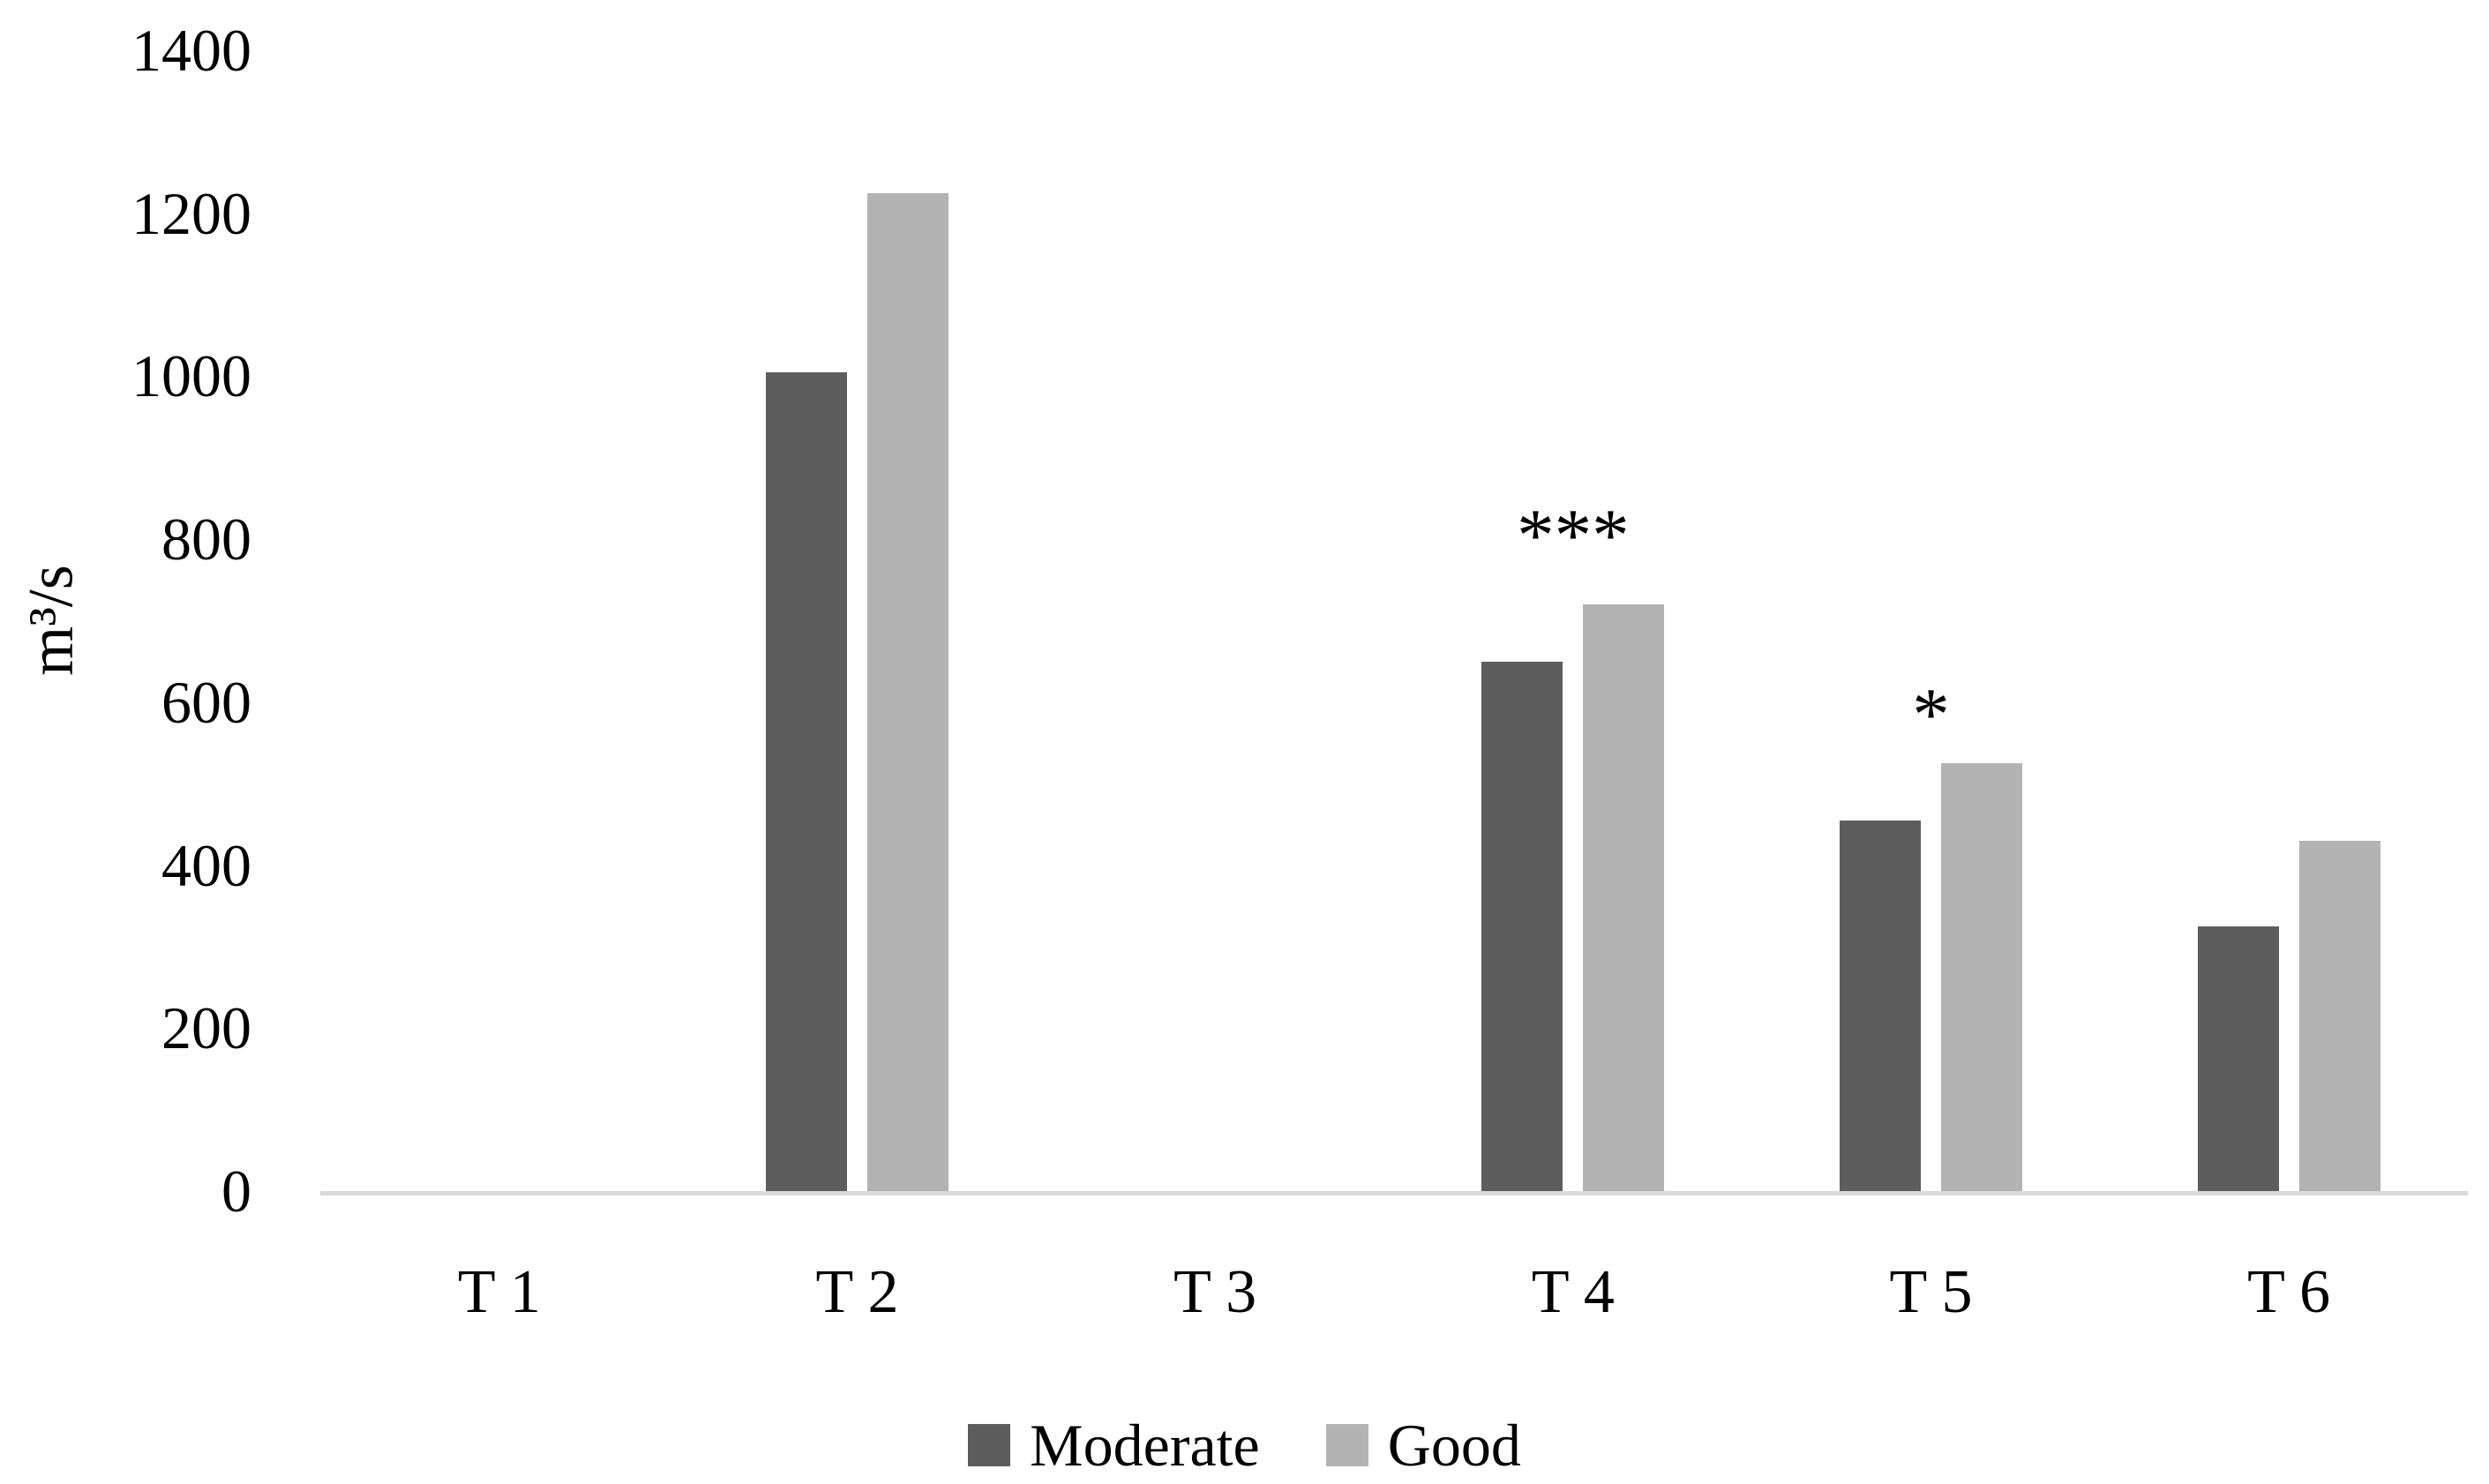 The image size is (2489, 1484). Describe the element at coordinates (191, 50) in the screenshot. I see `y-tick-label-1400: 1400` at that location.